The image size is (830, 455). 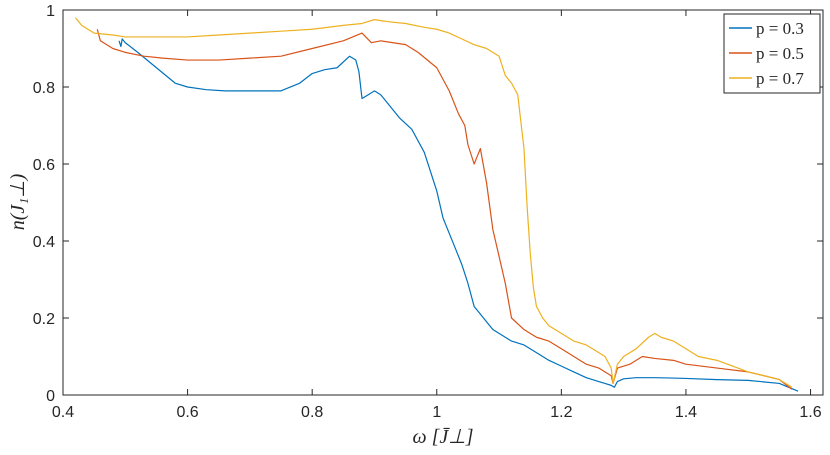 I want to click on y-tick-label: 0.6, so click(x=44, y=165).